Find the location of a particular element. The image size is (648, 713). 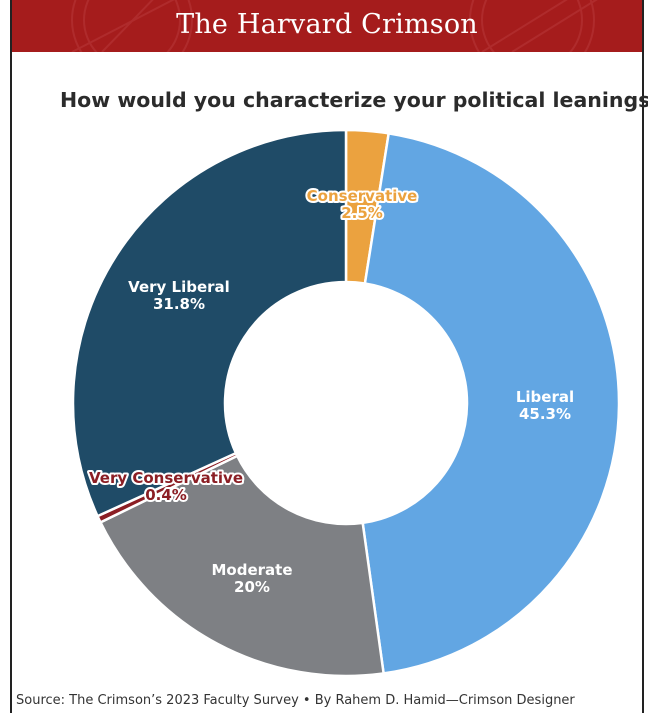

slice-label-very-liberal: Very Liberal is located at coordinates (179, 287).